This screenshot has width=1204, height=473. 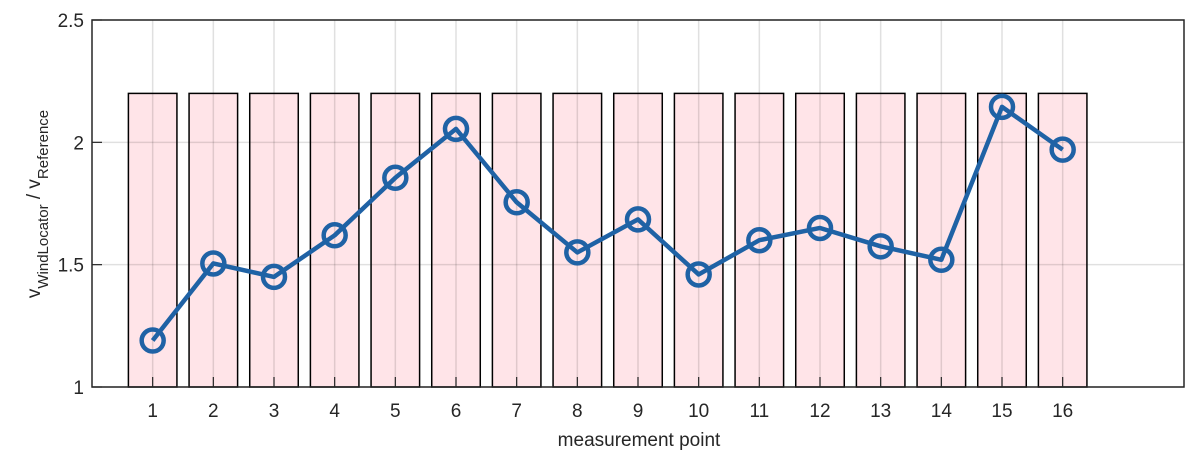 What do you see at coordinates (516, 411) in the screenshot?
I see `x-tick-label: 7` at bounding box center [516, 411].